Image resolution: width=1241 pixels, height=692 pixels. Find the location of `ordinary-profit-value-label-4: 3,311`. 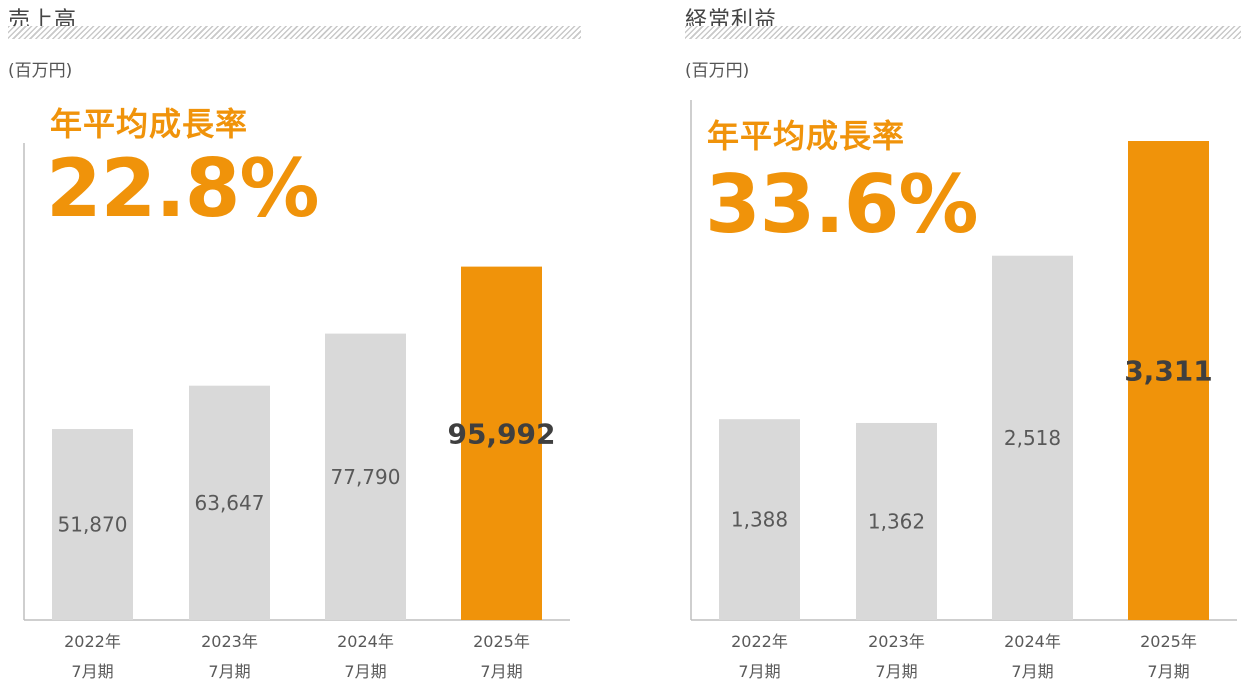

ordinary-profit-value-label-4: 3,311 is located at coordinates (1168, 371).